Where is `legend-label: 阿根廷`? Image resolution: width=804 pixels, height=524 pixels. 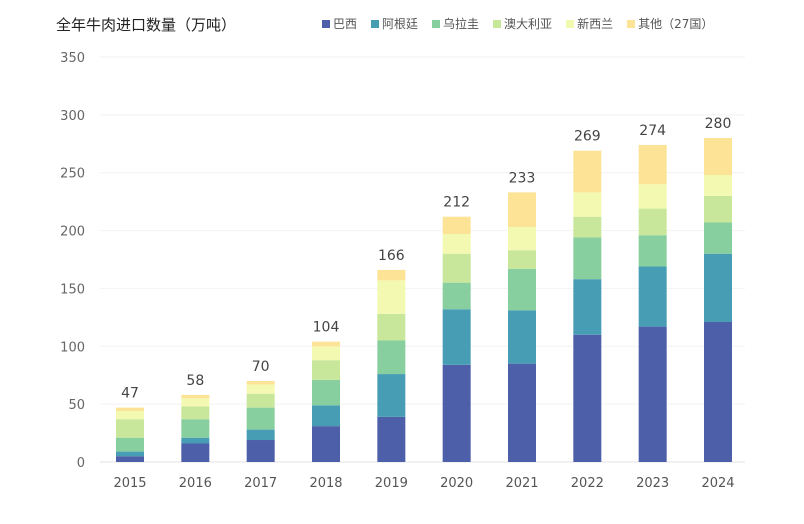
legend-label: 阿根廷 is located at coordinates (400, 24).